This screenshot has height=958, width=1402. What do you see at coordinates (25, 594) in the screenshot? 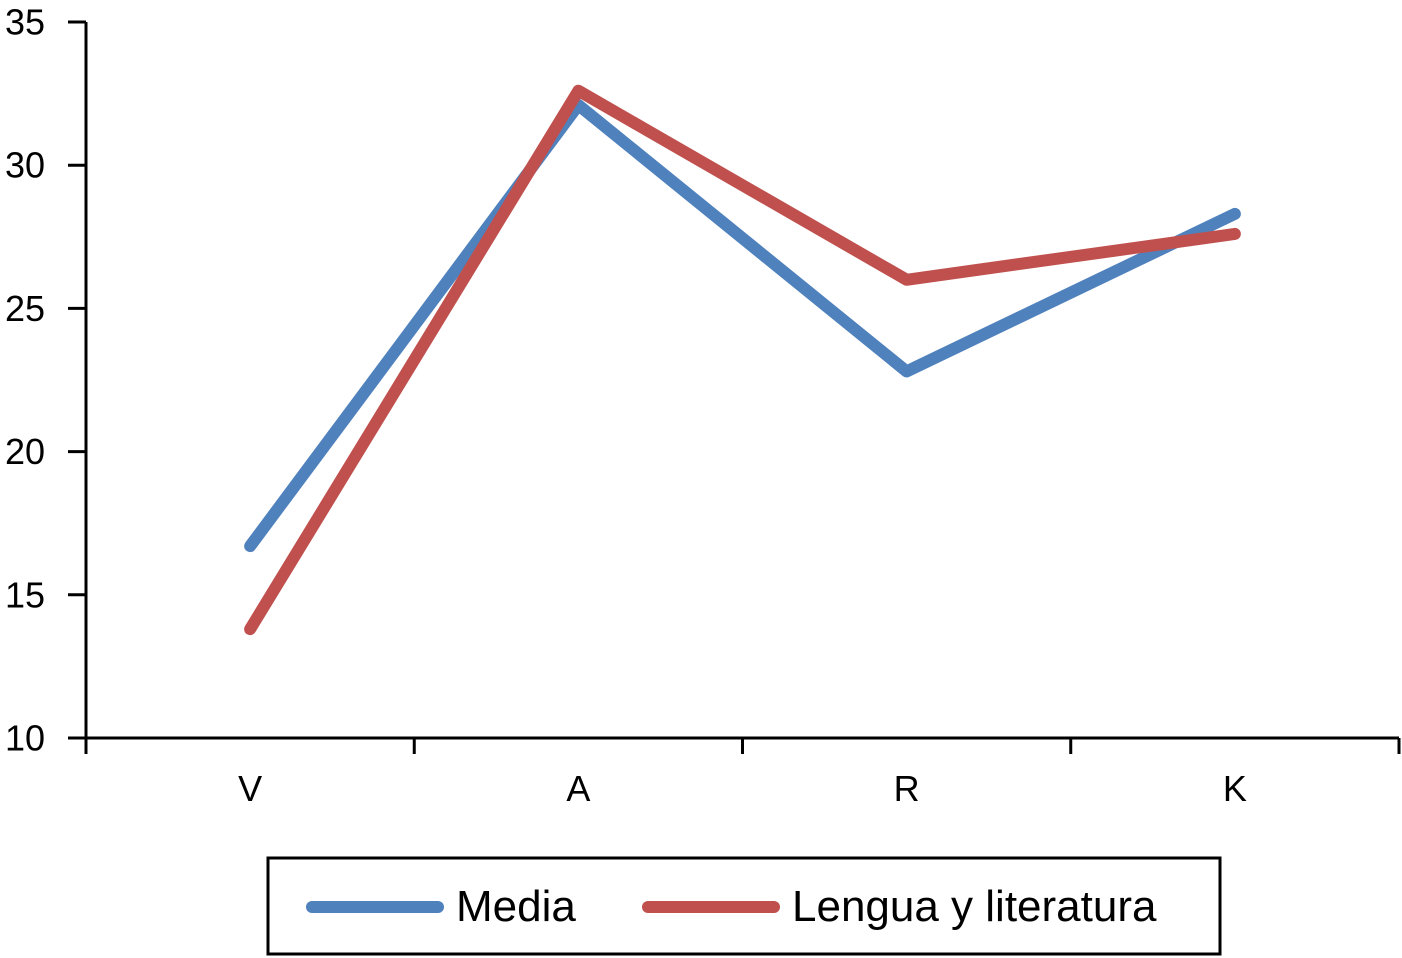
I see `y-tick-label: 15` at bounding box center [25, 594].